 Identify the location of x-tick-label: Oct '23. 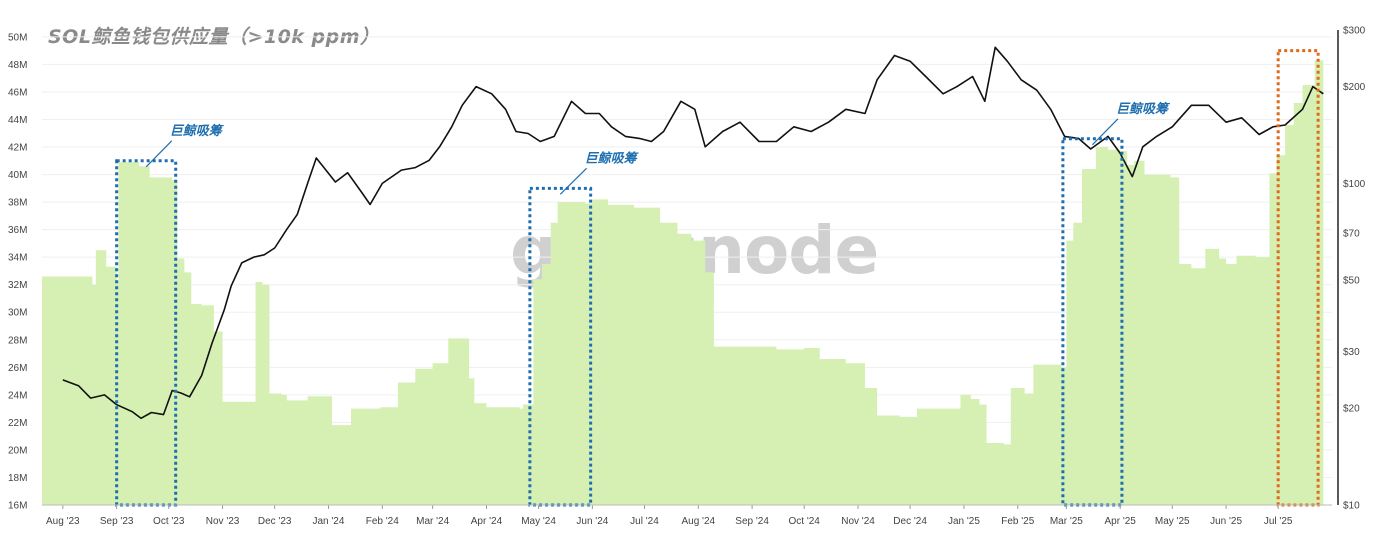
(169, 521).